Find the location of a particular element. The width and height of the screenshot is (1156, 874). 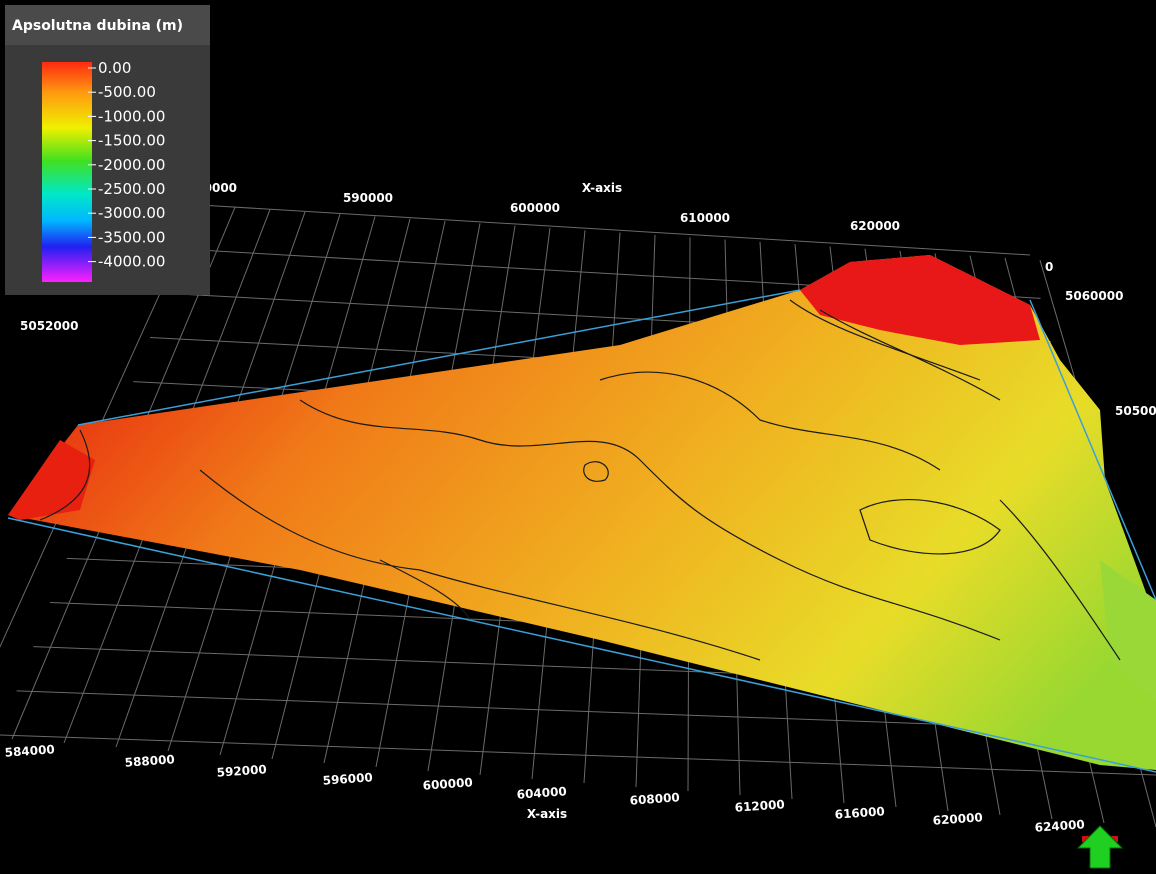

tick-label: 624000 is located at coordinates (1059, 825).